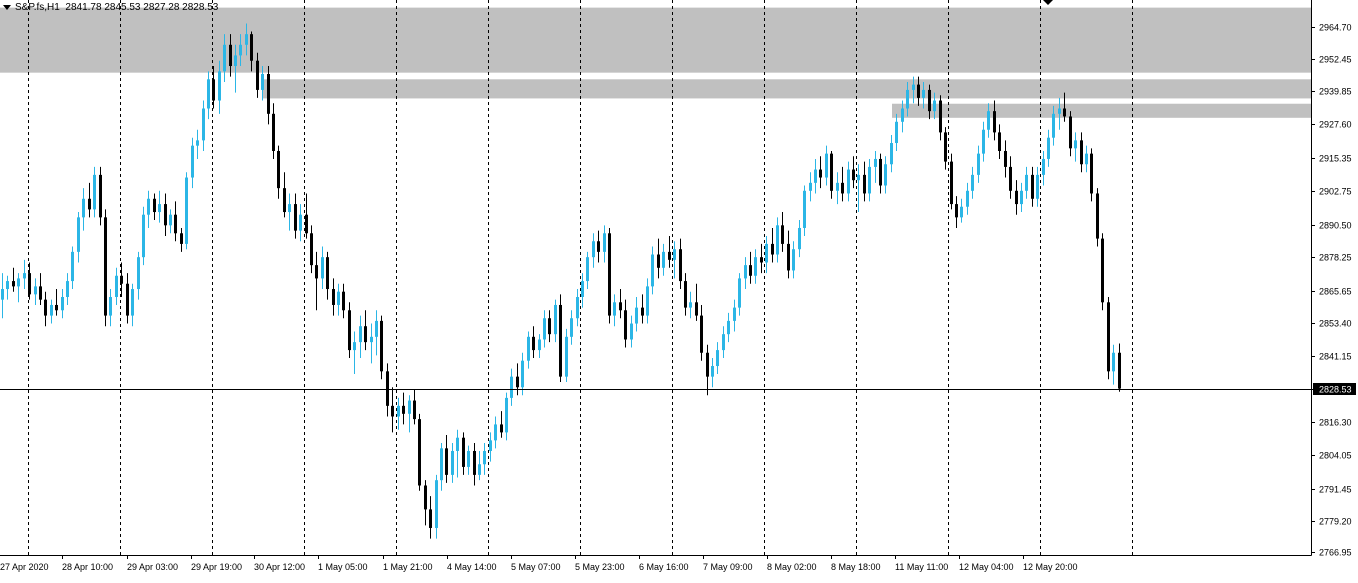  What do you see at coordinates (1048, 2) in the screenshot?
I see `chart-shift-marker` at bounding box center [1048, 2].